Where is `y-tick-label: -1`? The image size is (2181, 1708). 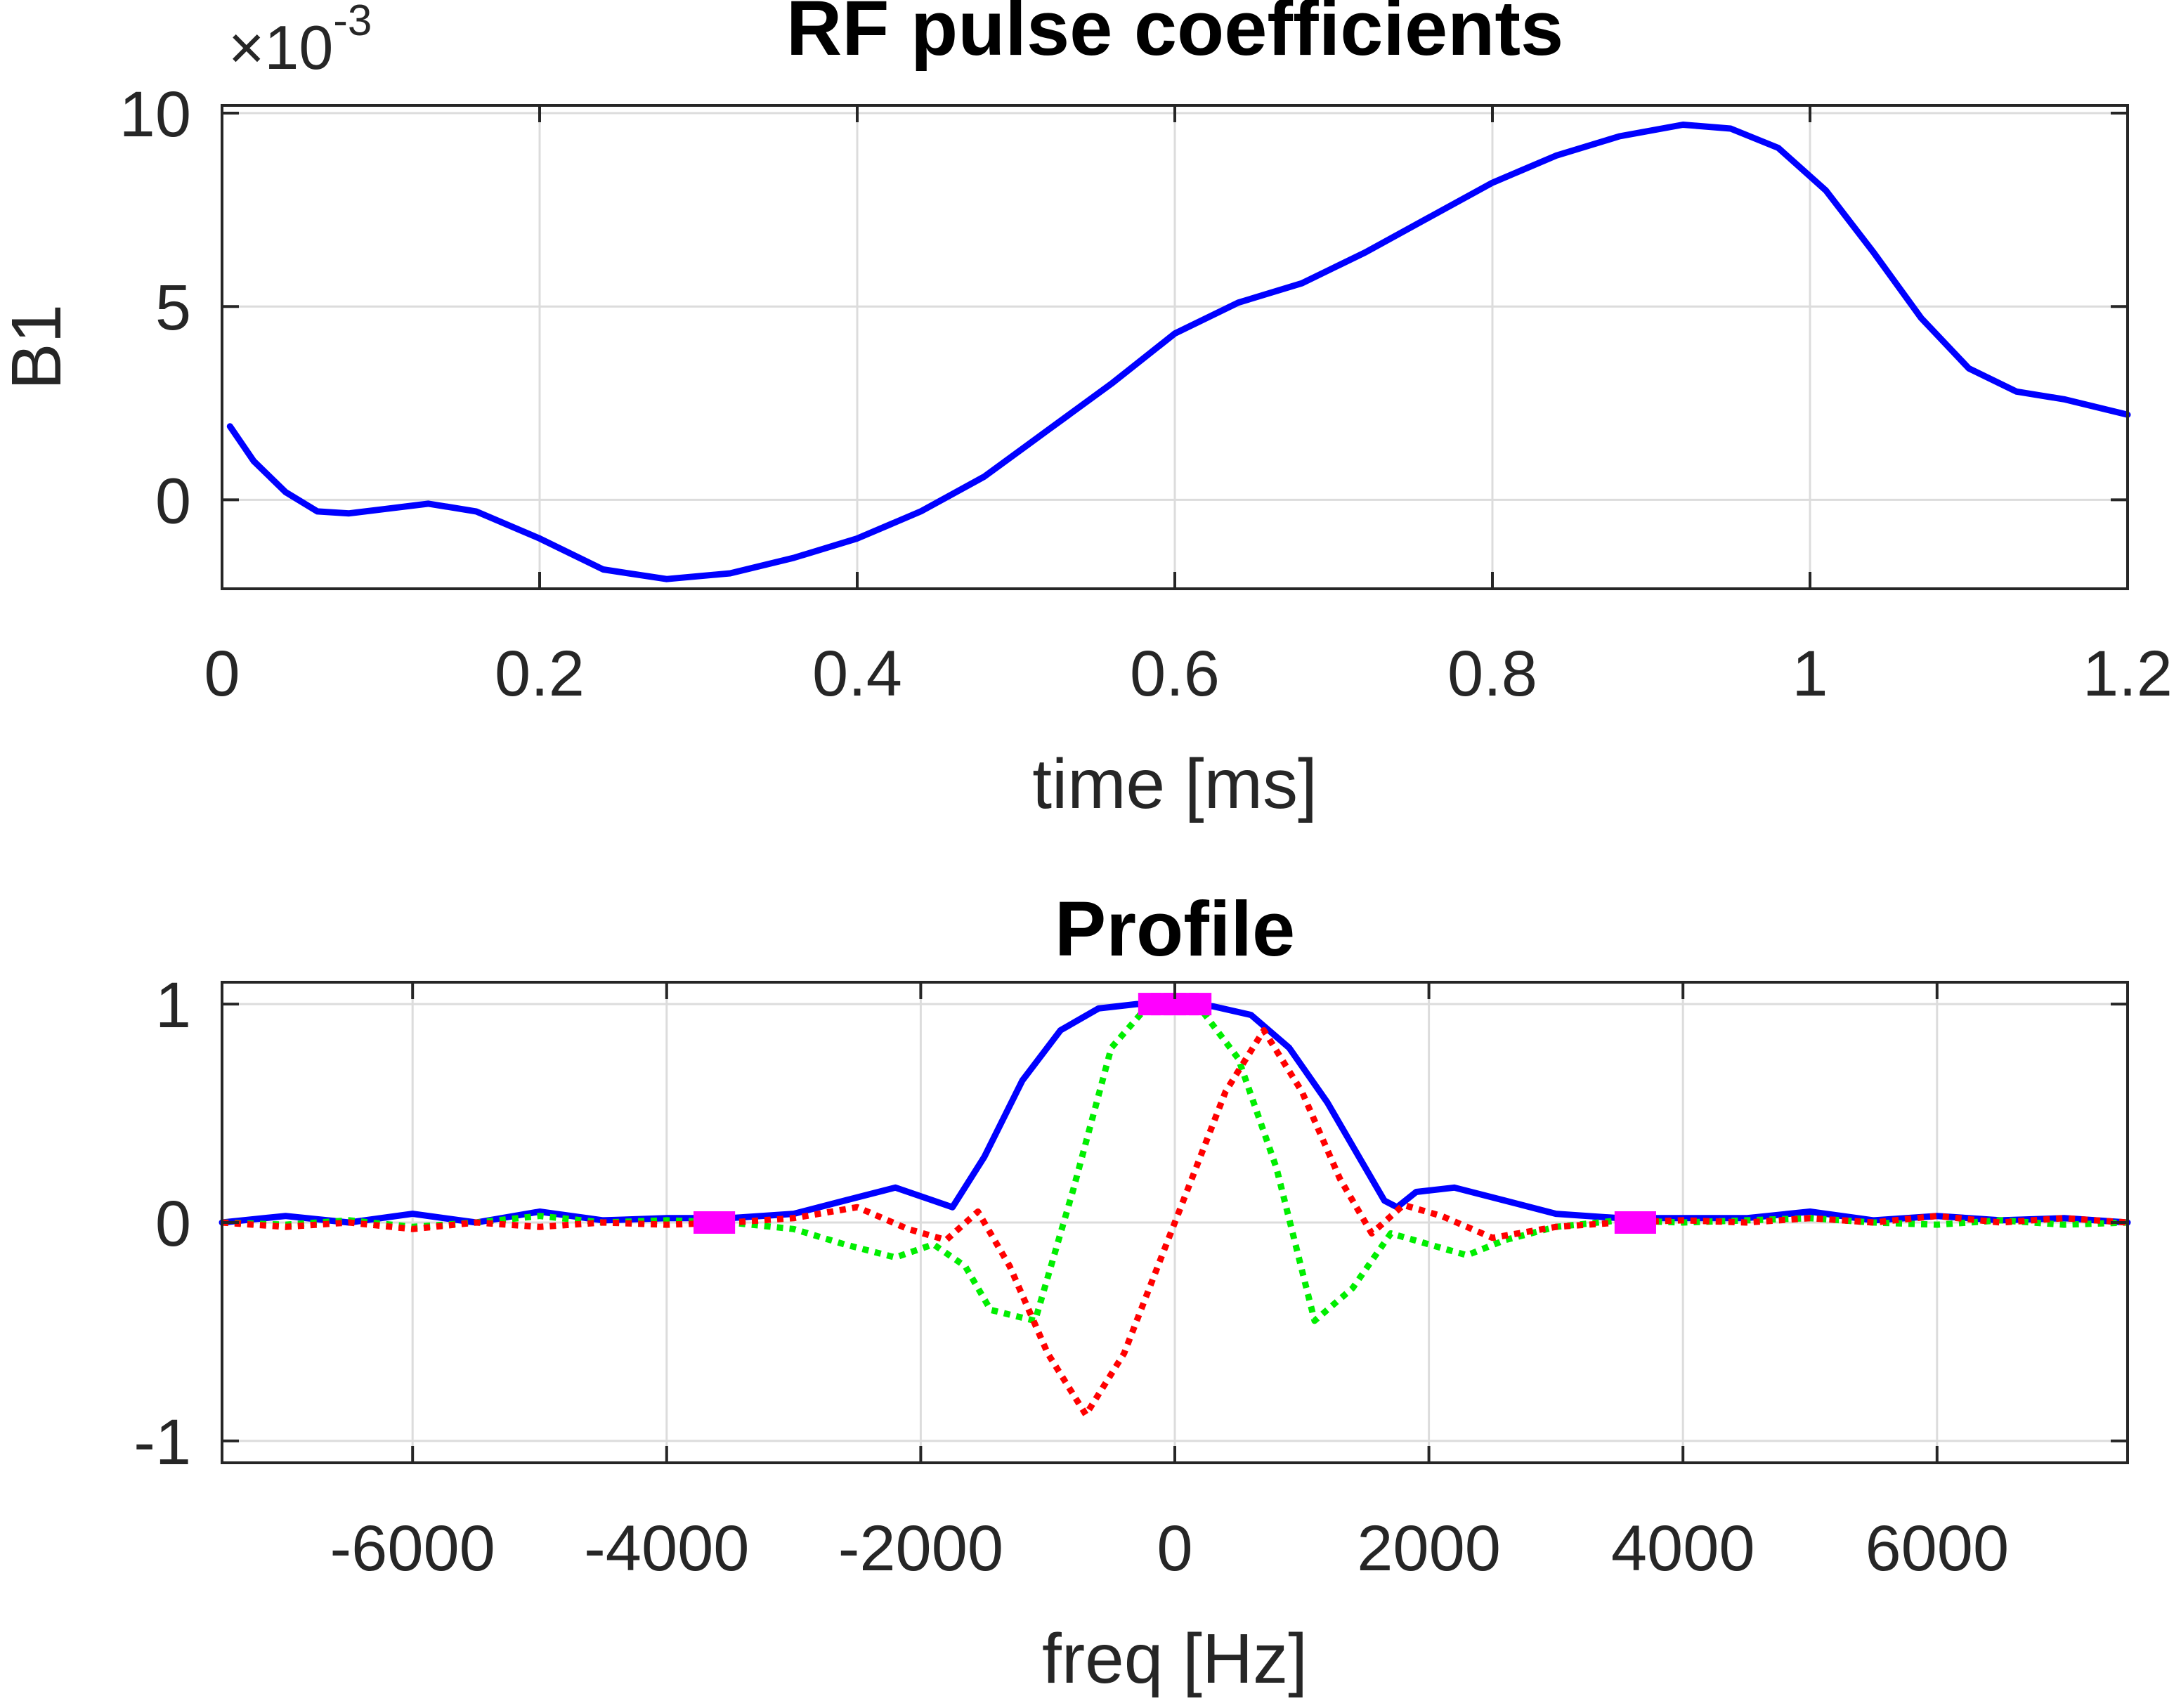 y-tick-label: -1 is located at coordinates (162, 1442).